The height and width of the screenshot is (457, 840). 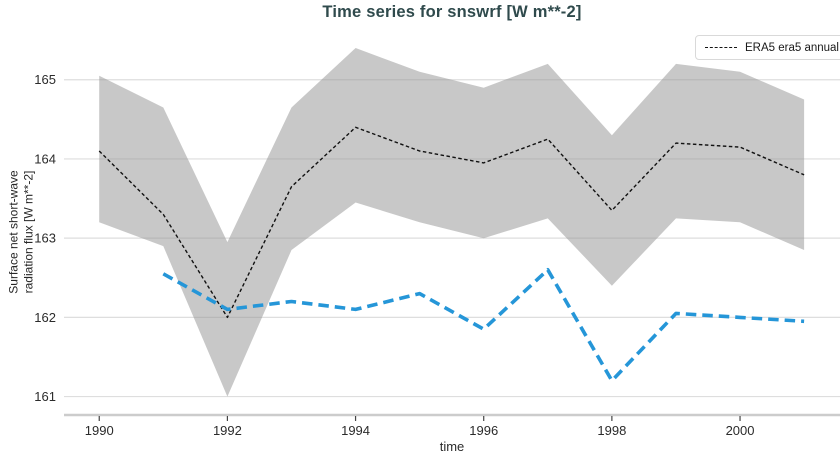 I want to click on legend: ERA5 era5 annual, so click(x=767, y=47).